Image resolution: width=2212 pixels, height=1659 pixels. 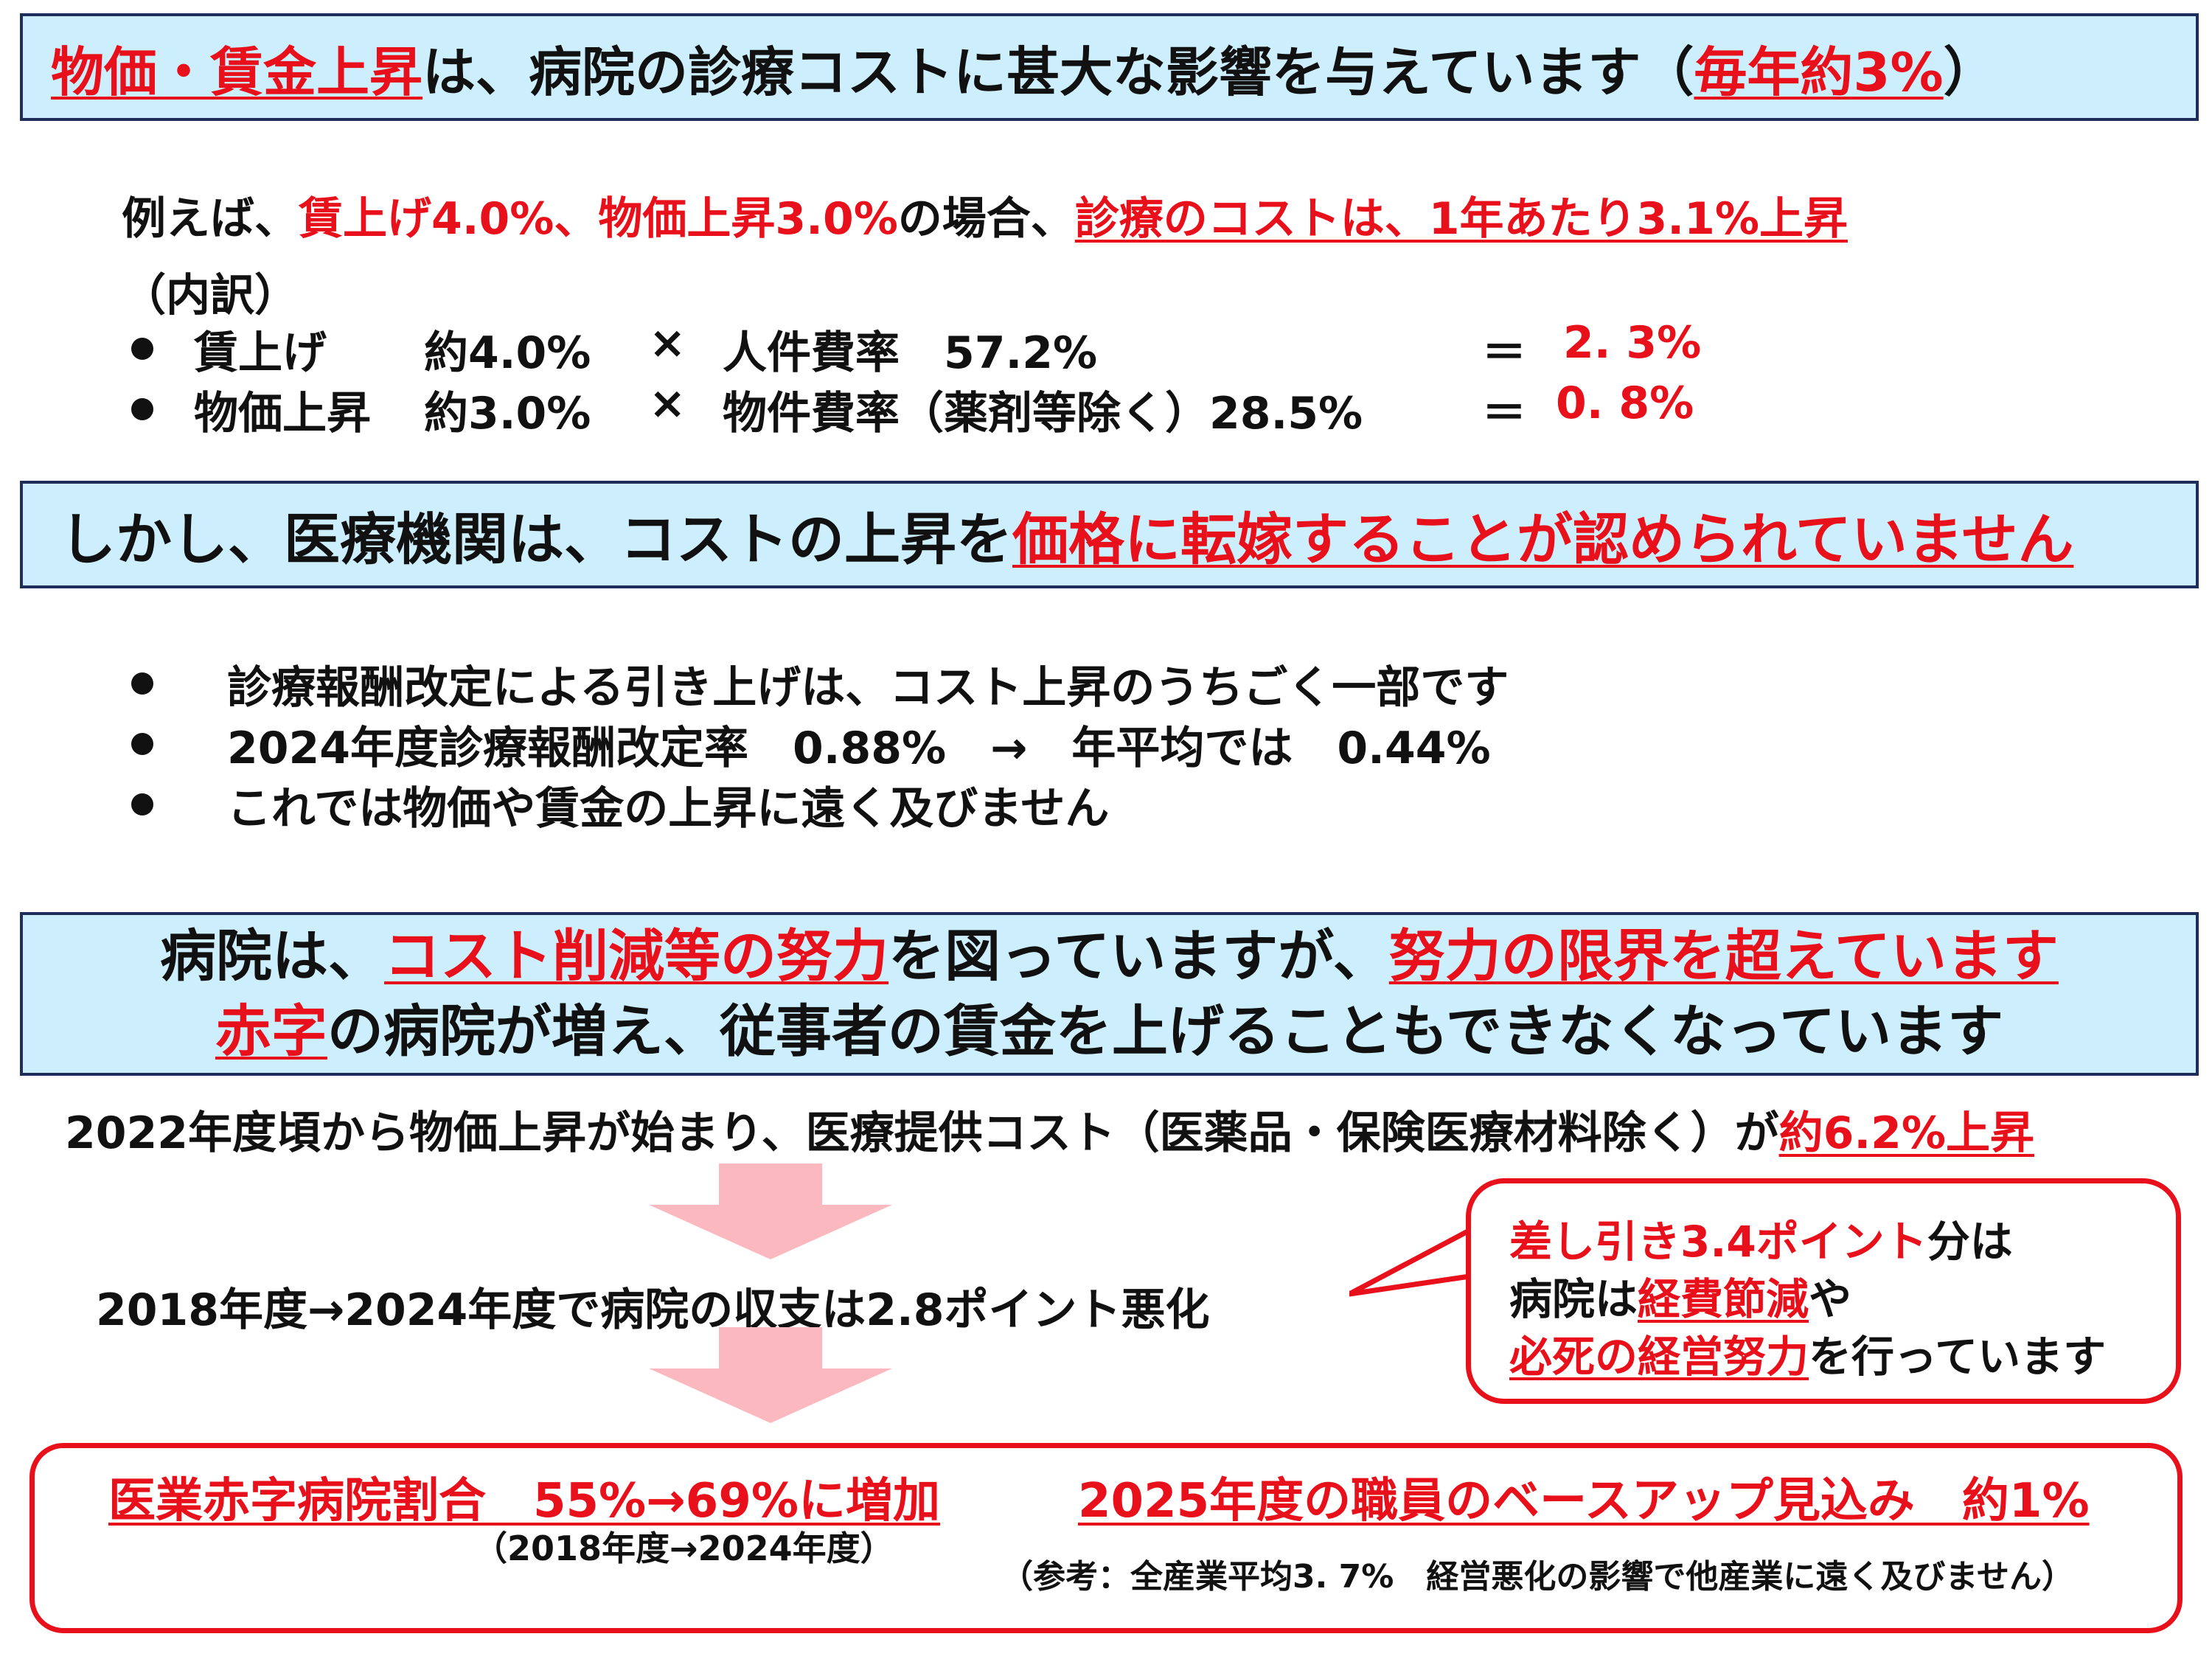 I want to click on bullet-item: 診療報酬改定による引き上げは、コスト上昇のうちごく一部です, so click(x=868, y=688).